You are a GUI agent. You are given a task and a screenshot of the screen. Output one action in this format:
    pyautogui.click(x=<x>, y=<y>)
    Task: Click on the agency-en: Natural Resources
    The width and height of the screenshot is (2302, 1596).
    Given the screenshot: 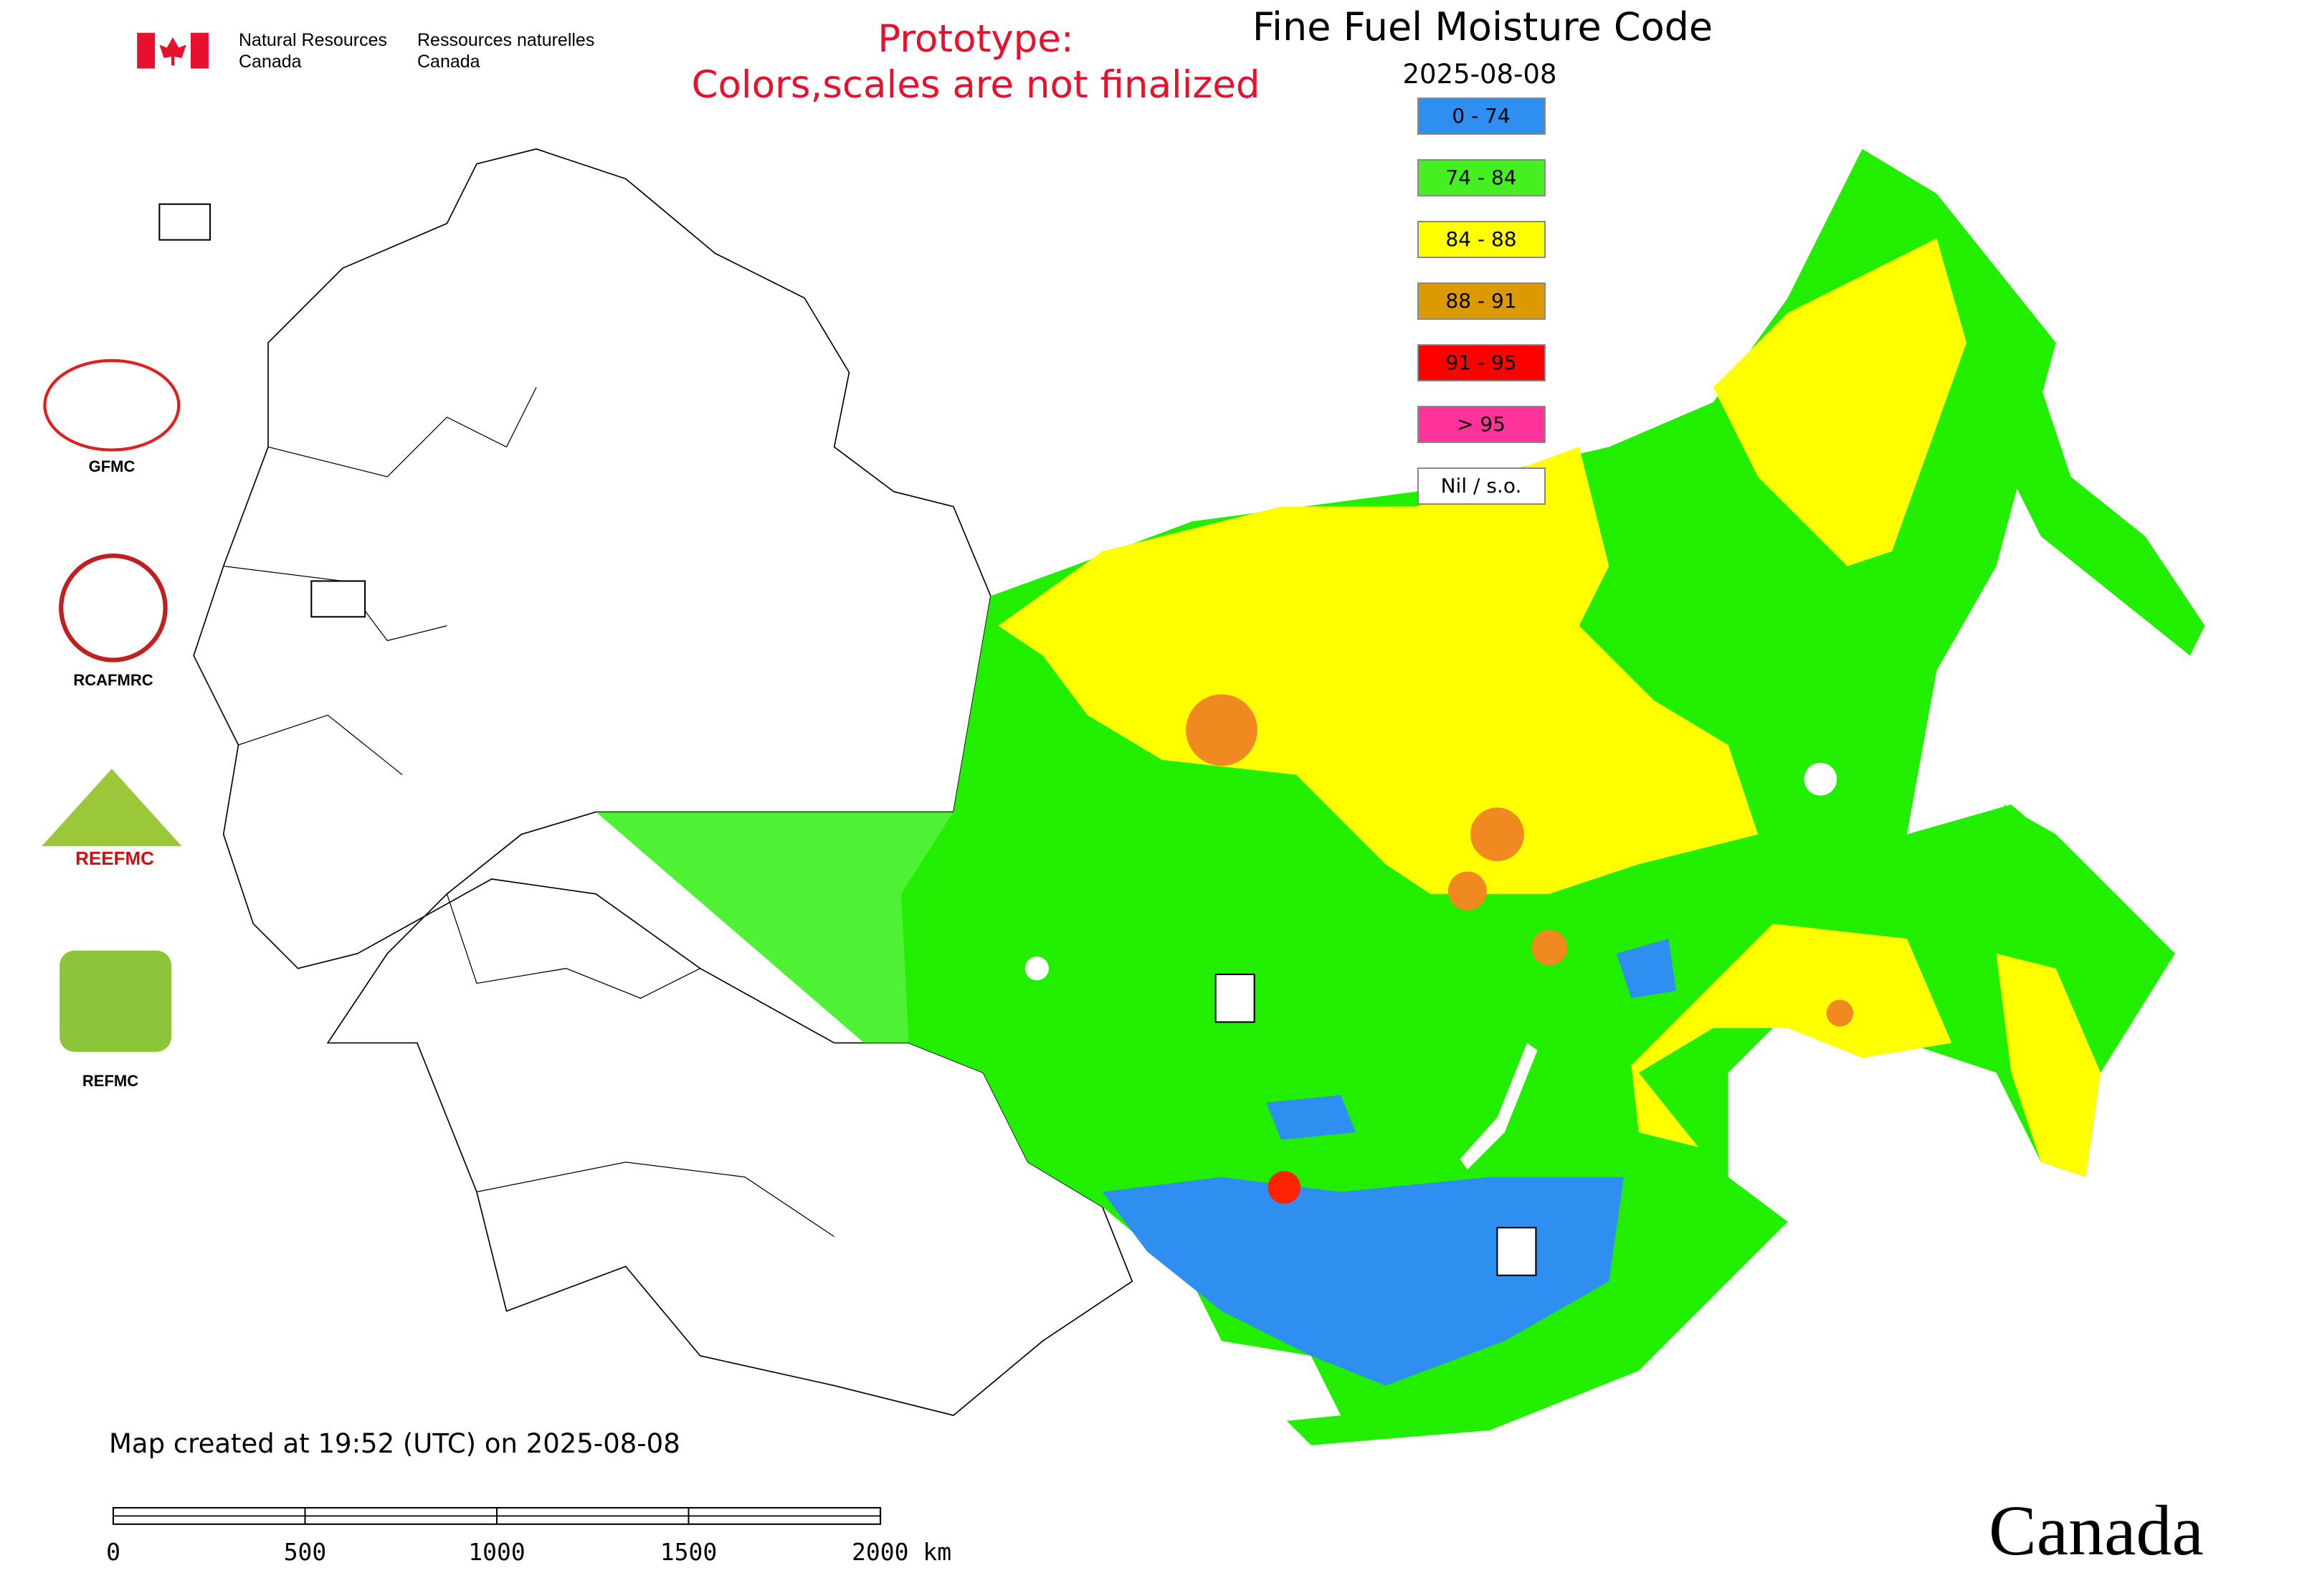 What is the action you would take?
    pyautogui.click(x=313, y=40)
    